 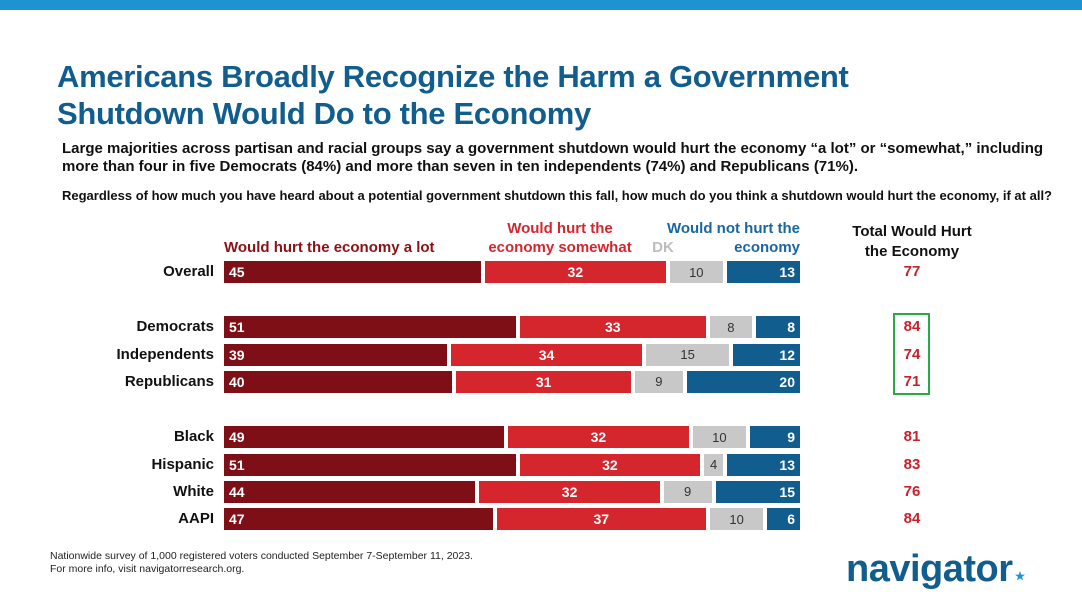 What do you see at coordinates (912, 491) in the screenshot?
I see `total-value: 76` at bounding box center [912, 491].